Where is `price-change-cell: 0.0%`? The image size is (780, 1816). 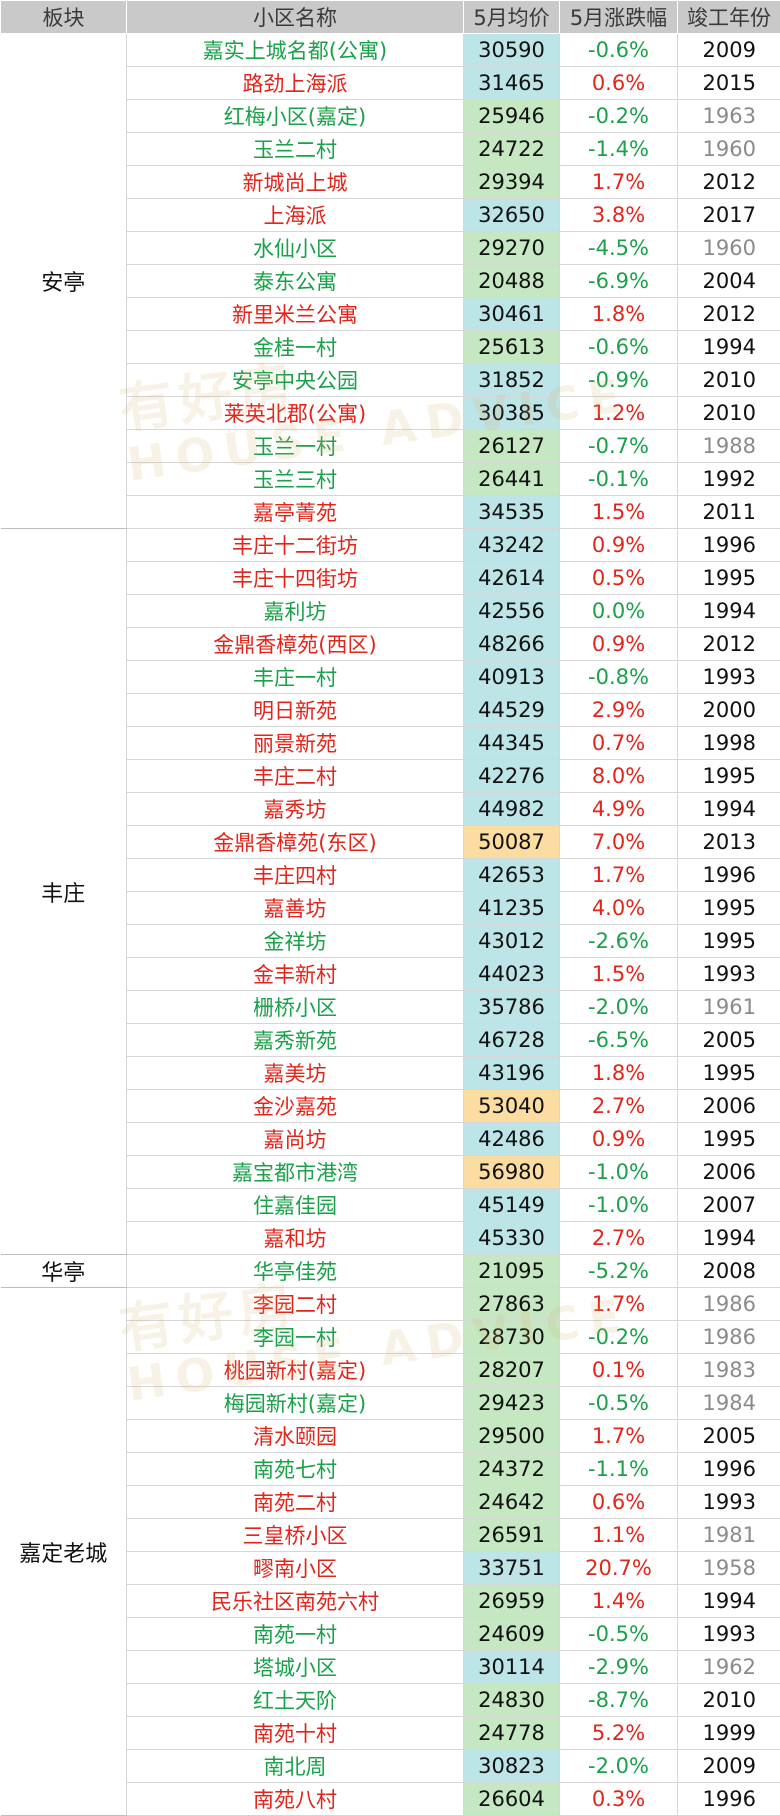 price-change-cell: 0.0% is located at coordinates (618, 611).